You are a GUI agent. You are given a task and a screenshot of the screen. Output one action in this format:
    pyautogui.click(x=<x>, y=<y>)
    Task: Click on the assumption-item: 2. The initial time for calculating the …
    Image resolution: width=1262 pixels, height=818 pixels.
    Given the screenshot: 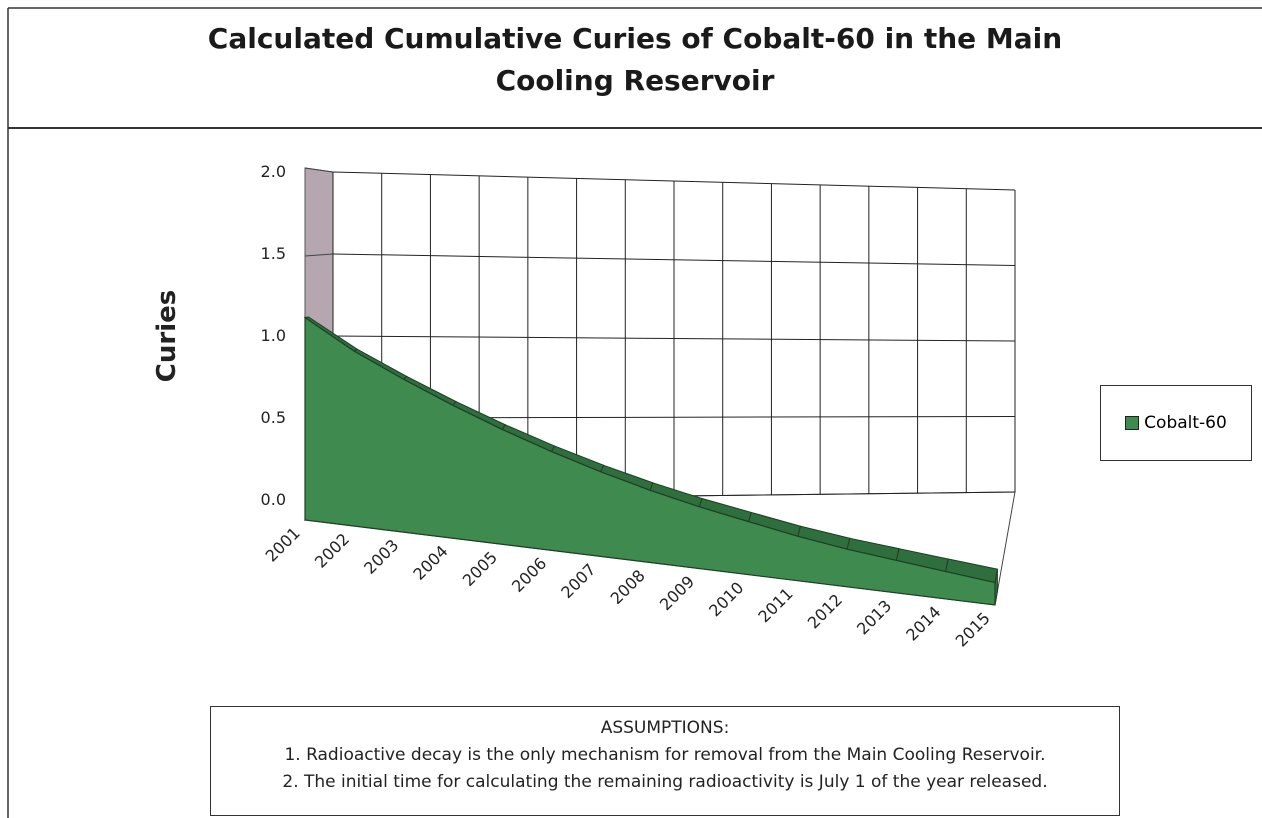 What is the action you would take?
    pyautogui.click(x=665, y=782)
    